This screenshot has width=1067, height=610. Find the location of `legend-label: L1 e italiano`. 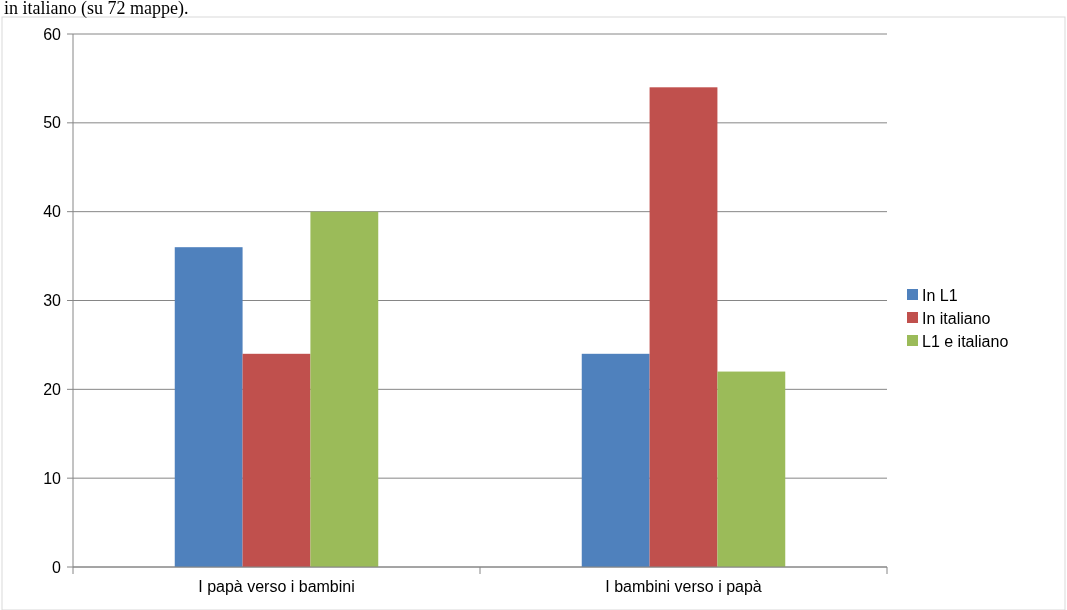

legend-label: L1 e italiano is located at coordinates (965, 341).